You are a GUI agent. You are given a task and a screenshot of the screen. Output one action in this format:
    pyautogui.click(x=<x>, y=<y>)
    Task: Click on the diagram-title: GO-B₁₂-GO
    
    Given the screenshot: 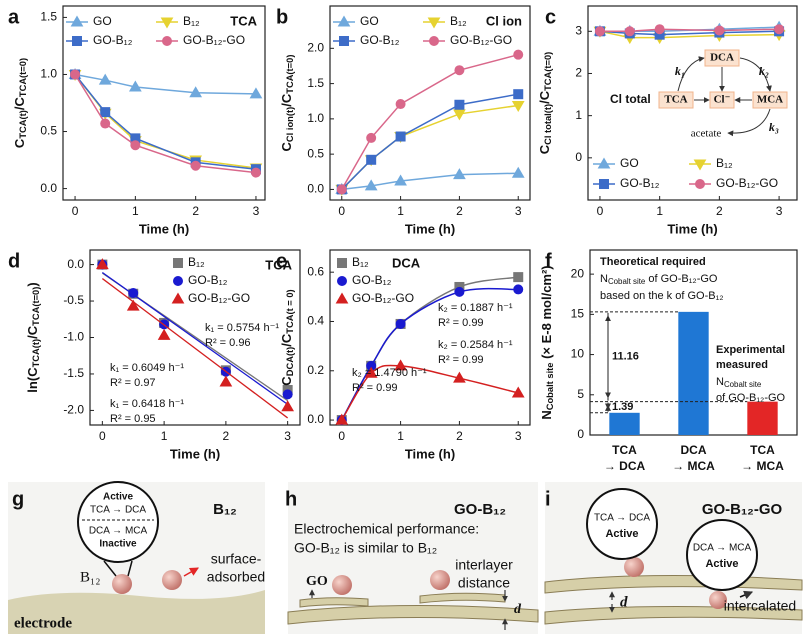 What is the action you would take?
    pyautogui.click(x=742, y=509)
    